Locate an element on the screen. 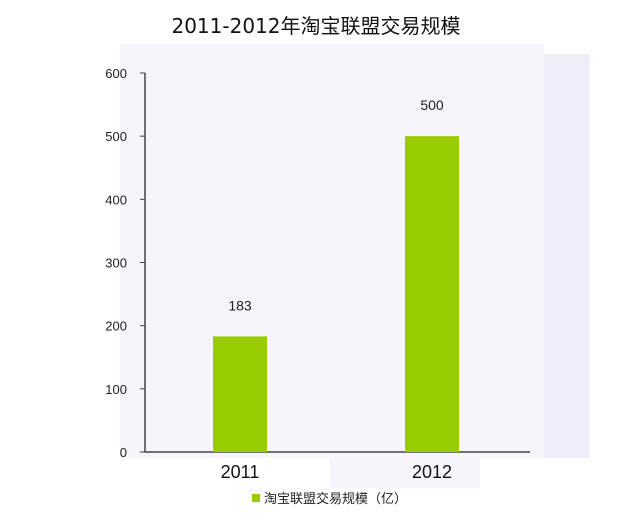 The height and width of the screenshot is (522, 632). y-tick-label: 100 is located at coordinates (116, 389).